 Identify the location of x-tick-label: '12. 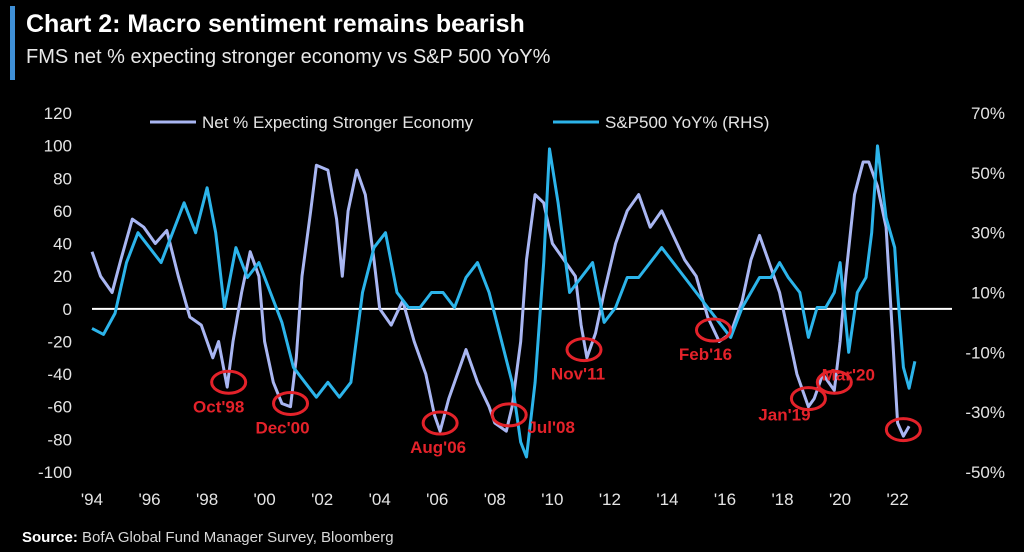
(610, 499).